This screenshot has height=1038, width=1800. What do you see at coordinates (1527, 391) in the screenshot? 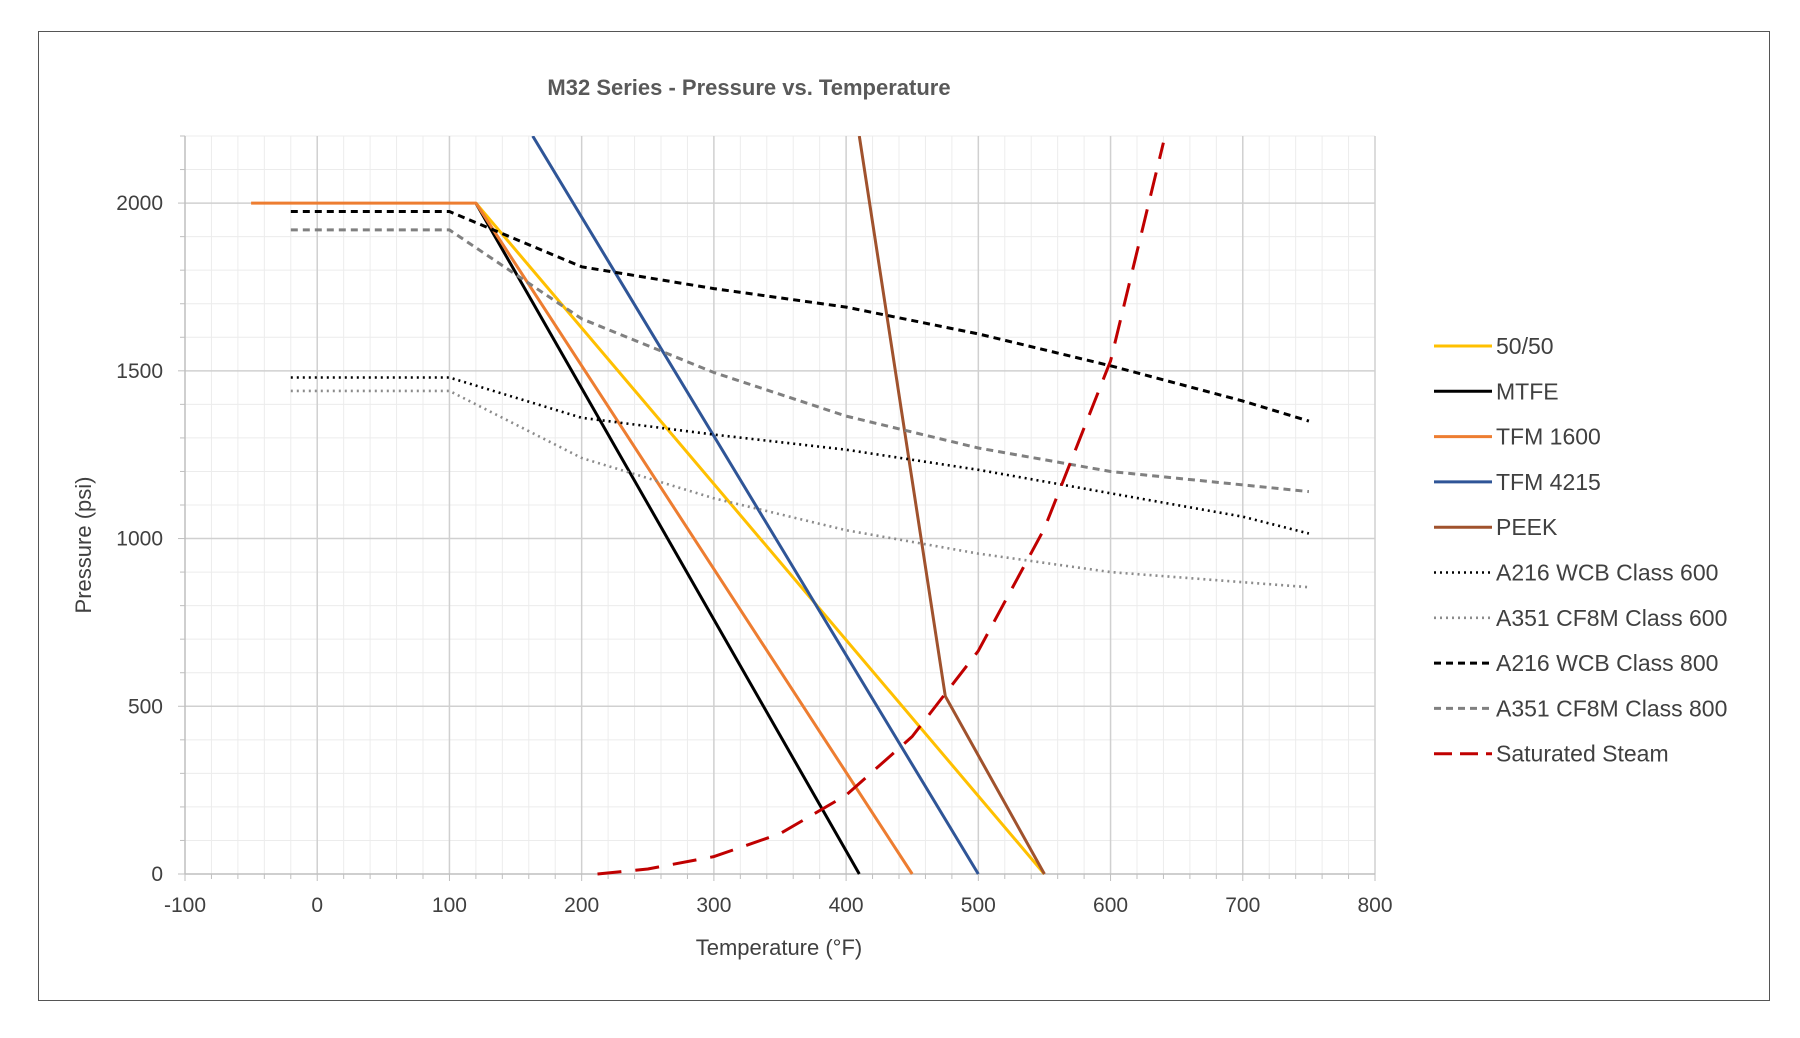
I see `legend-label-mtfe: MTFE` at bounding box center [1527, 391].